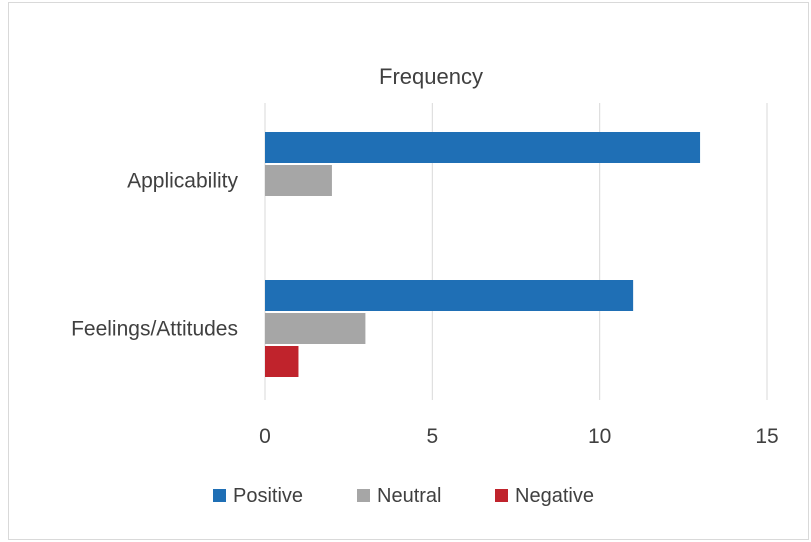  What do you see at coordinates (519, 436) in the screenshot?
I see `x-tick-labels: 0 5 10 15` at bounding box center [519, 436].